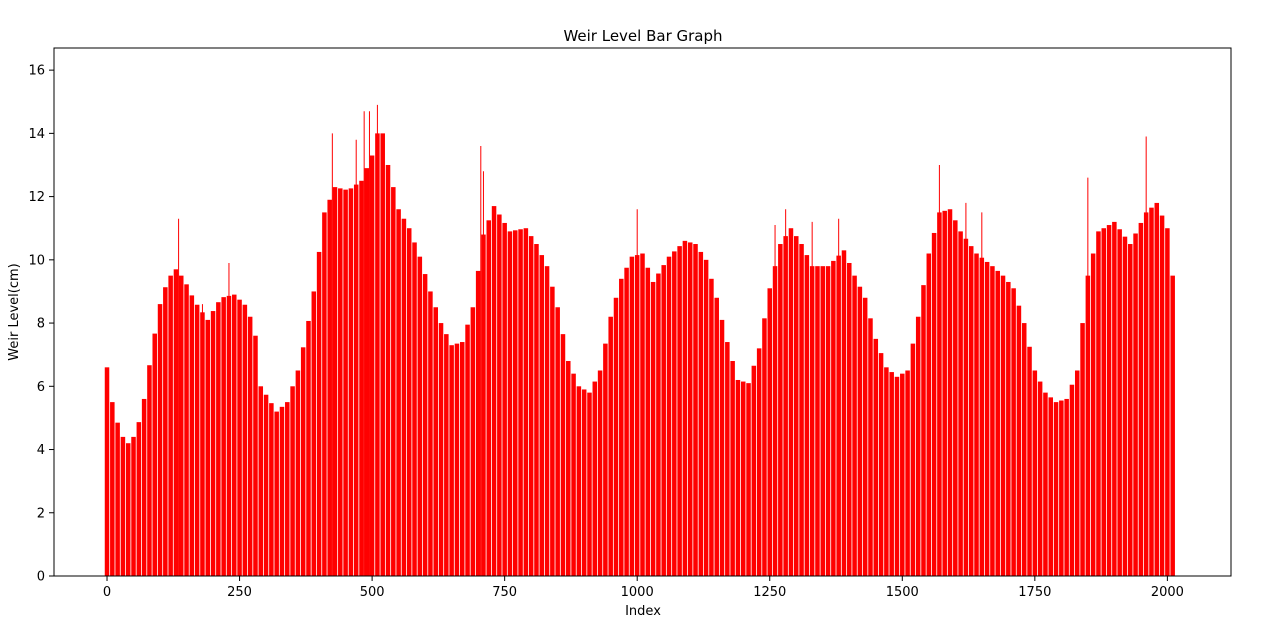 Image resolution: width=1280 pixels, height=623 pixels. I want to click on x-tick-label: 500, so click(372, 592).